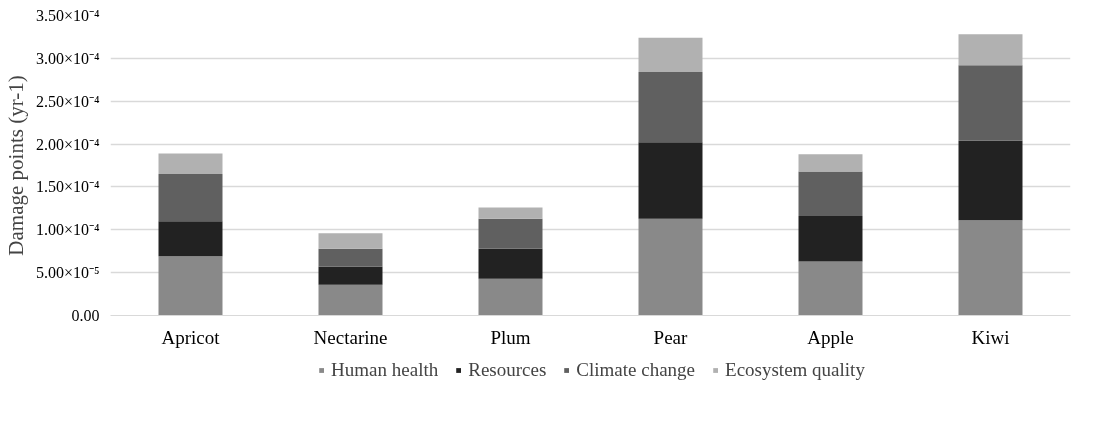  What do you see at coordinates (510, 337) in the screenshot?
I see `x-tick-label: Plum` at bounding box center [510, 337].